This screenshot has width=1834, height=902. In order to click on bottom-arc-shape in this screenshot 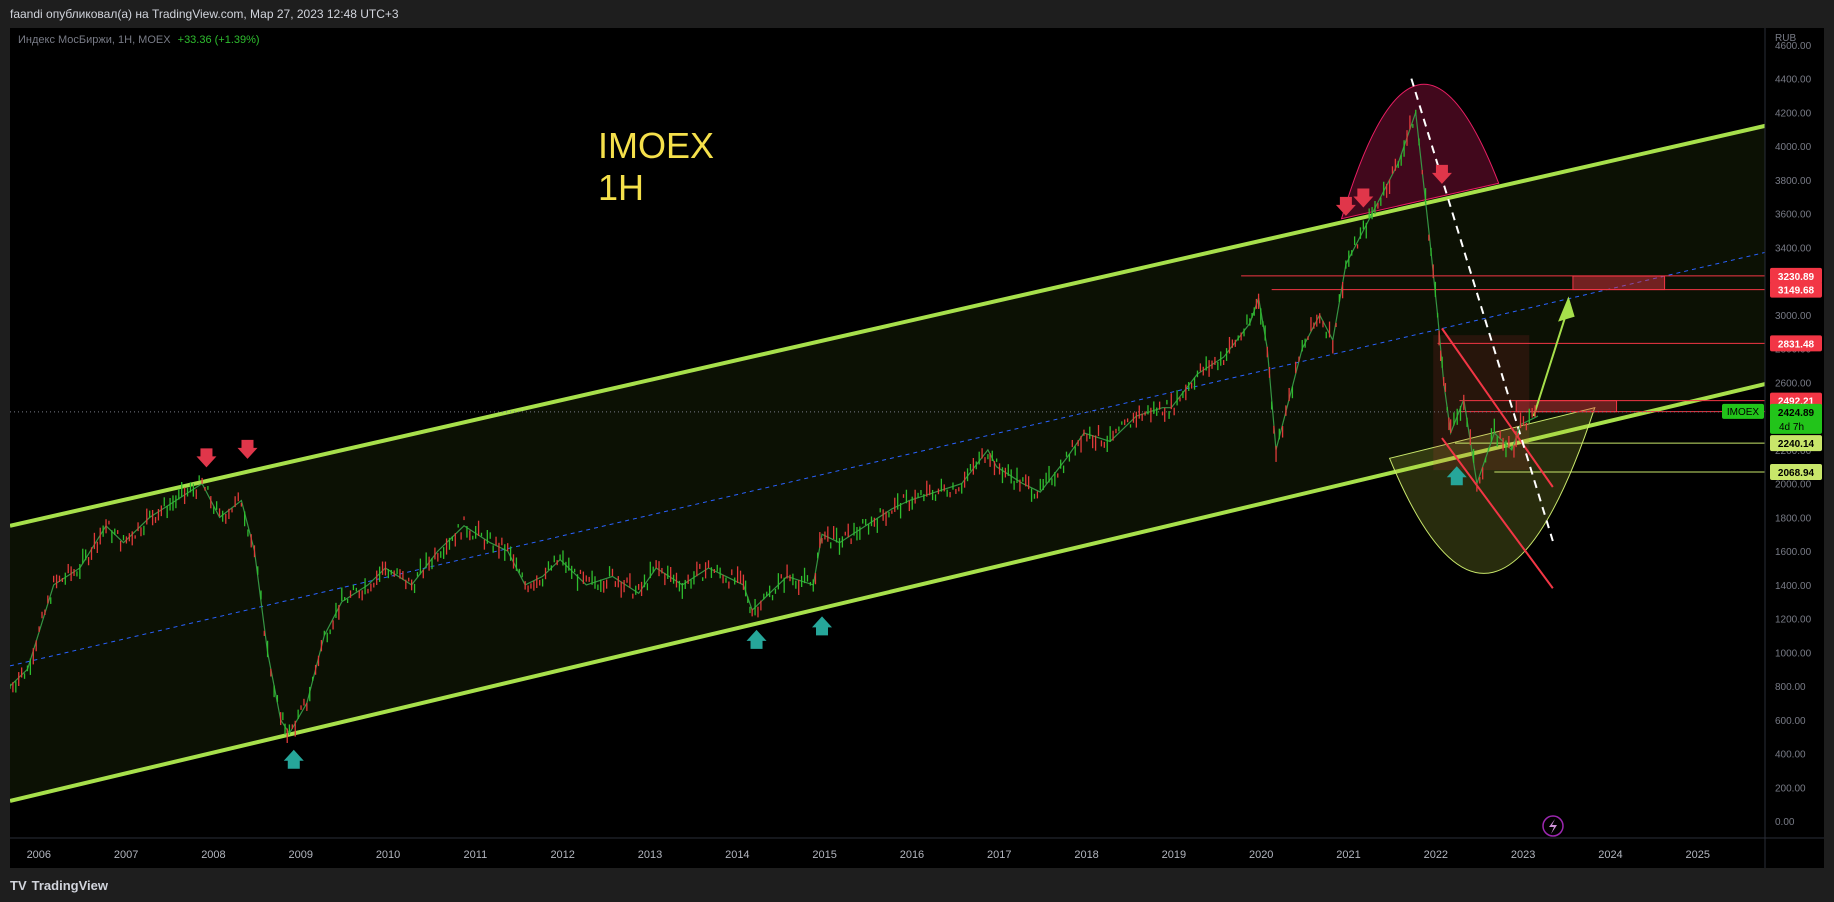, I will do `click(1492, 490)`.